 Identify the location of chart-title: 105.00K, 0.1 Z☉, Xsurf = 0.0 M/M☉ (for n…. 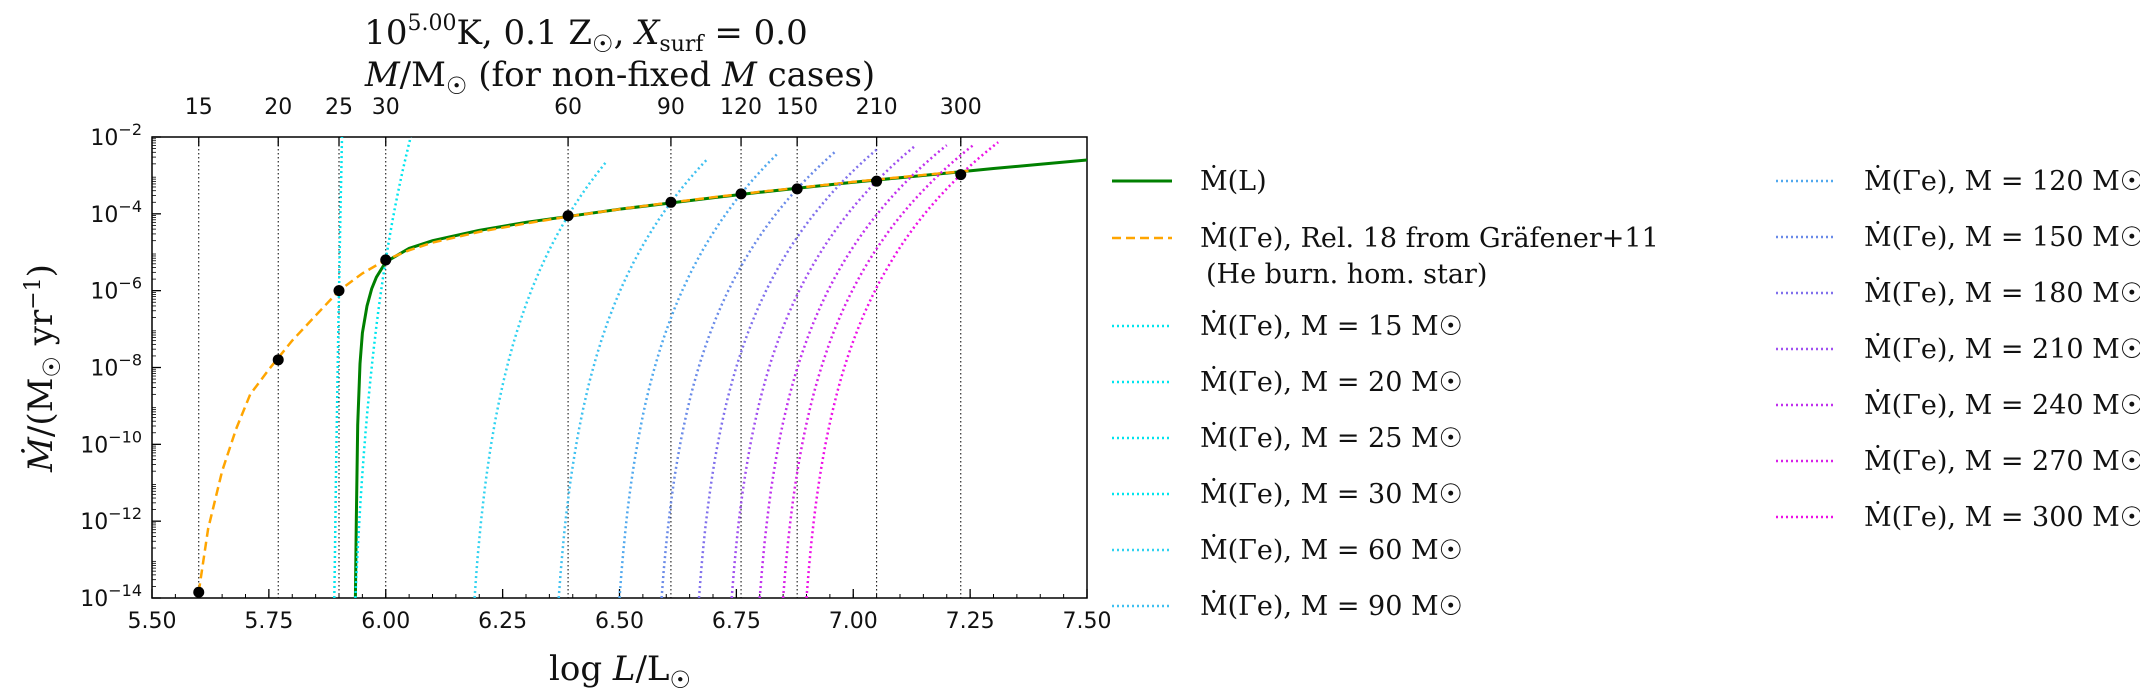
(619, 55).